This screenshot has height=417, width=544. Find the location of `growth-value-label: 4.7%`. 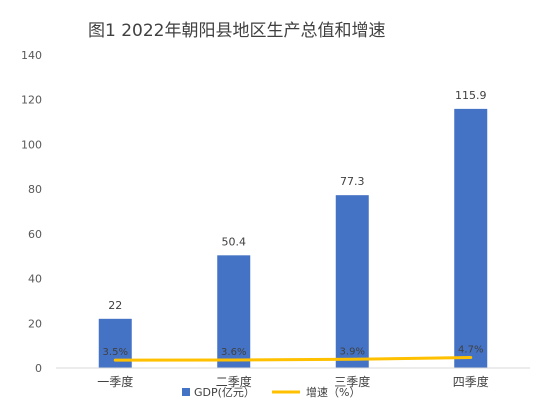

growth-value-label: 4.7% is located at coordinates (470, 349).